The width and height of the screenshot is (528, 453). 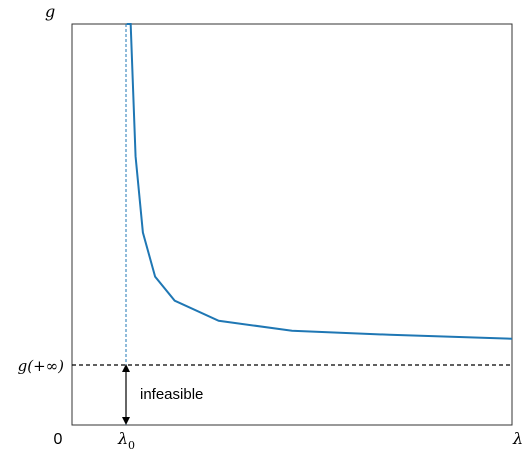 What do you see at coordinates (50, 11) in the screenshot?
I see `y-axis-label: g` at bounding box center [50, 11].